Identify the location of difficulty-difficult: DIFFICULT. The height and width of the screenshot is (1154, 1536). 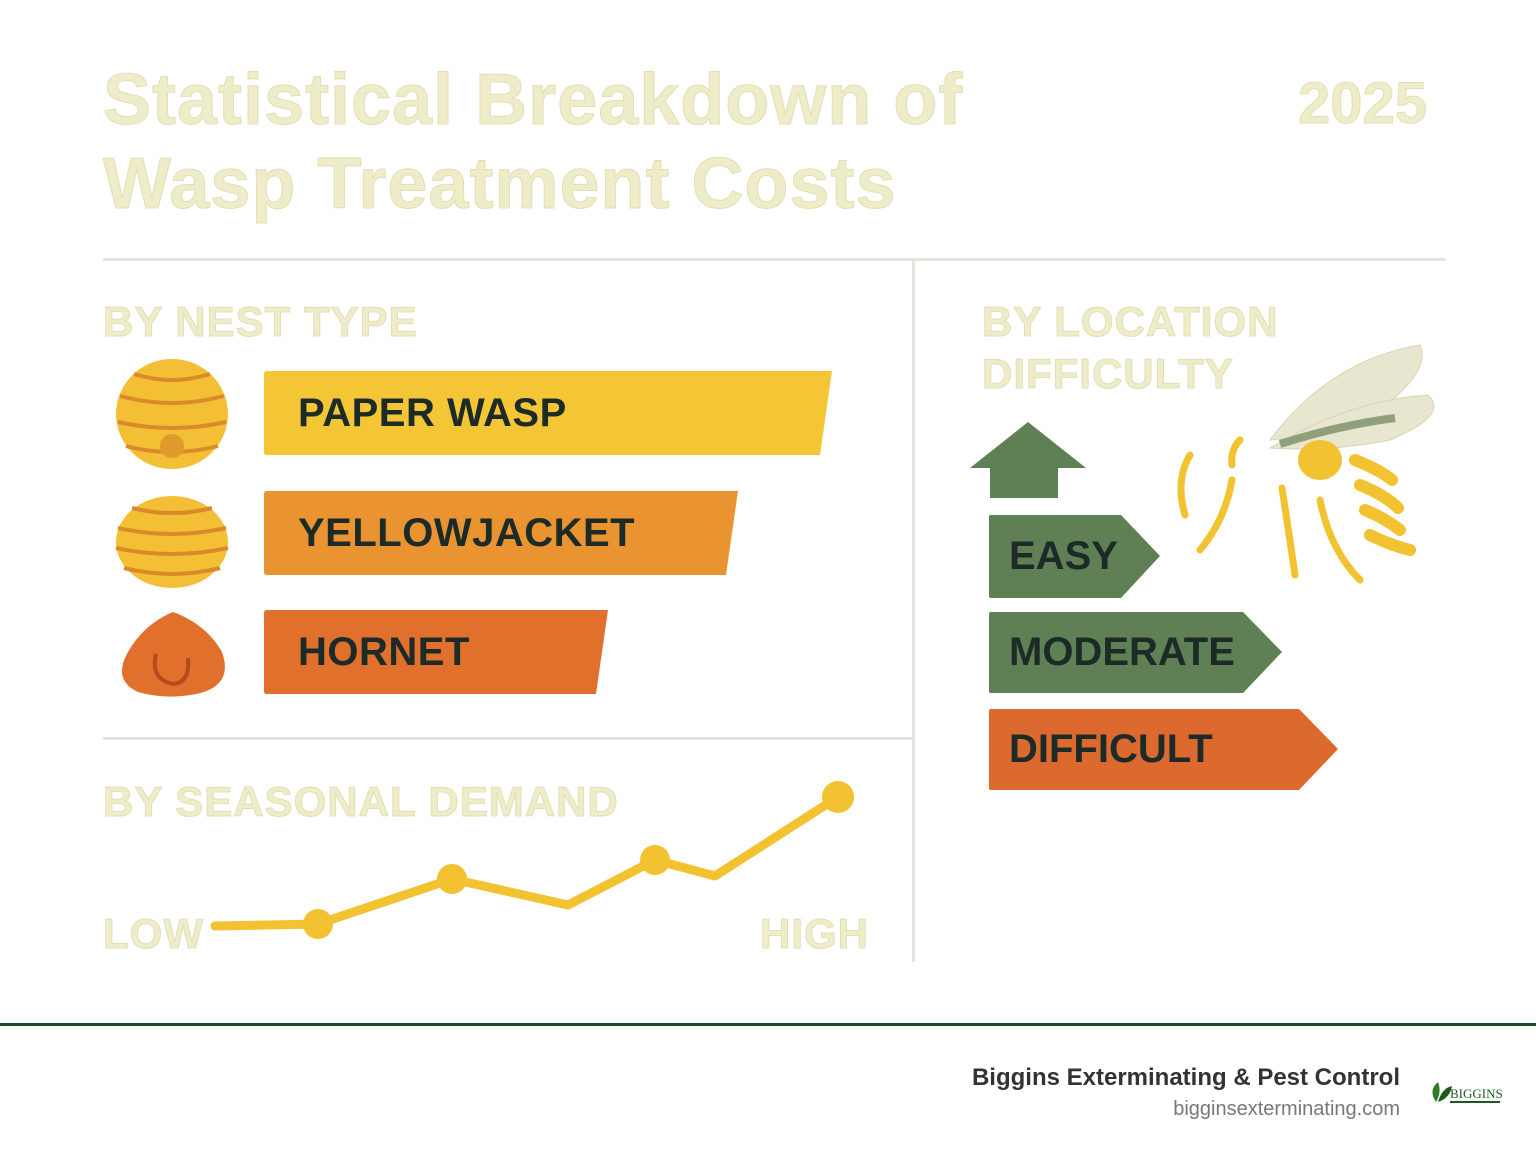
(1163, 749).